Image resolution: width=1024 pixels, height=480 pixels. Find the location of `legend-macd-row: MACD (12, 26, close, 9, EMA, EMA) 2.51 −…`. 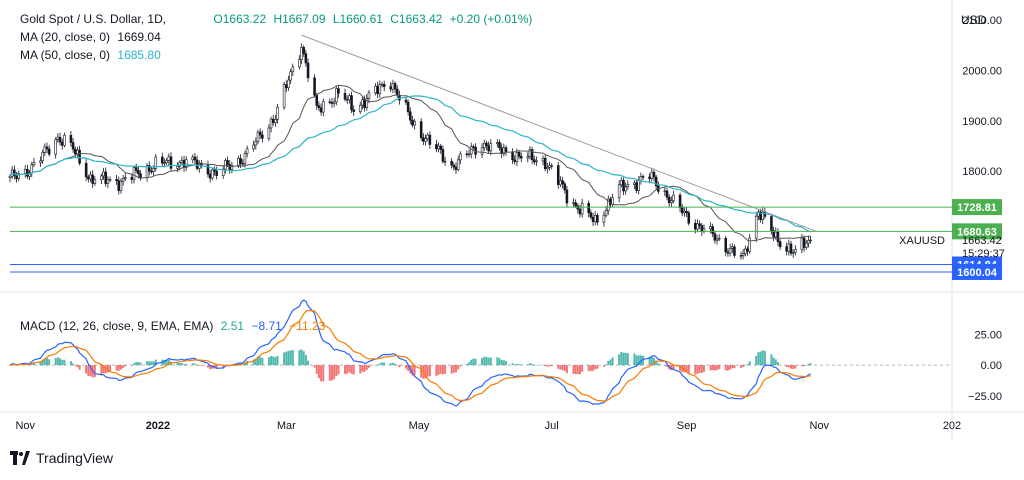

legend-macd-row: MACD (12, 26, close, 9, EMA, EMA) 2.51 −… is located at coordinates (174, 326).